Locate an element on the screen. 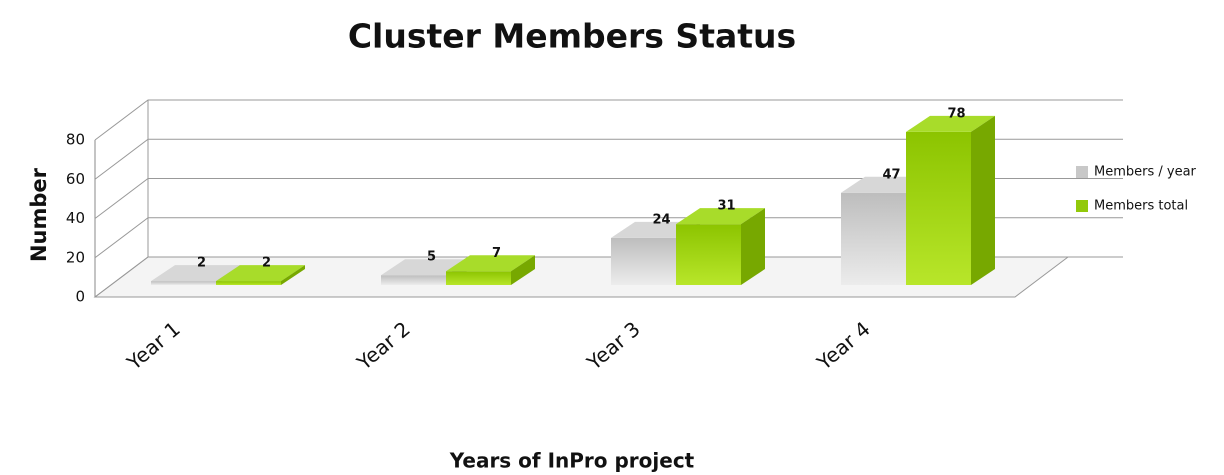  value-label: 78 is located at coordinates (956, 113).